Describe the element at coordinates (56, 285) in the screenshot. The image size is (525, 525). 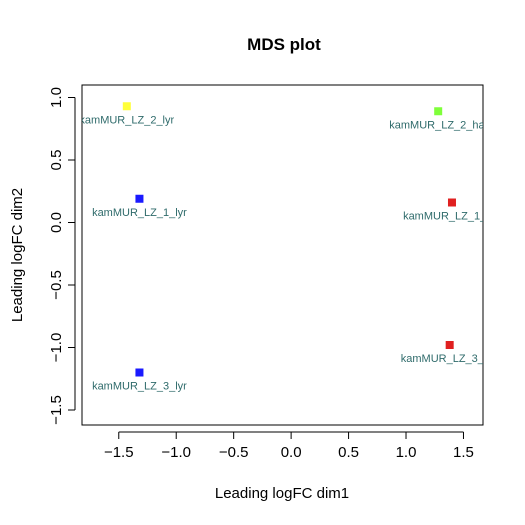
I see `y-tick-label: −0.5` at that location.